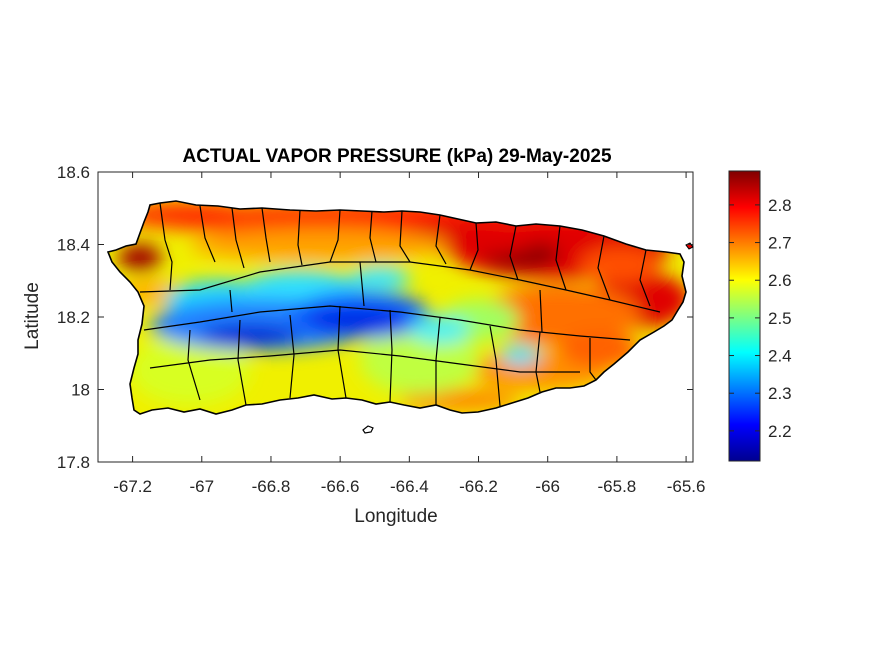  What do you see at coordinates (780, 431) in the screenshot?
I see `colorbar-tick-label: 2.2` at bounding box center [780, 431].